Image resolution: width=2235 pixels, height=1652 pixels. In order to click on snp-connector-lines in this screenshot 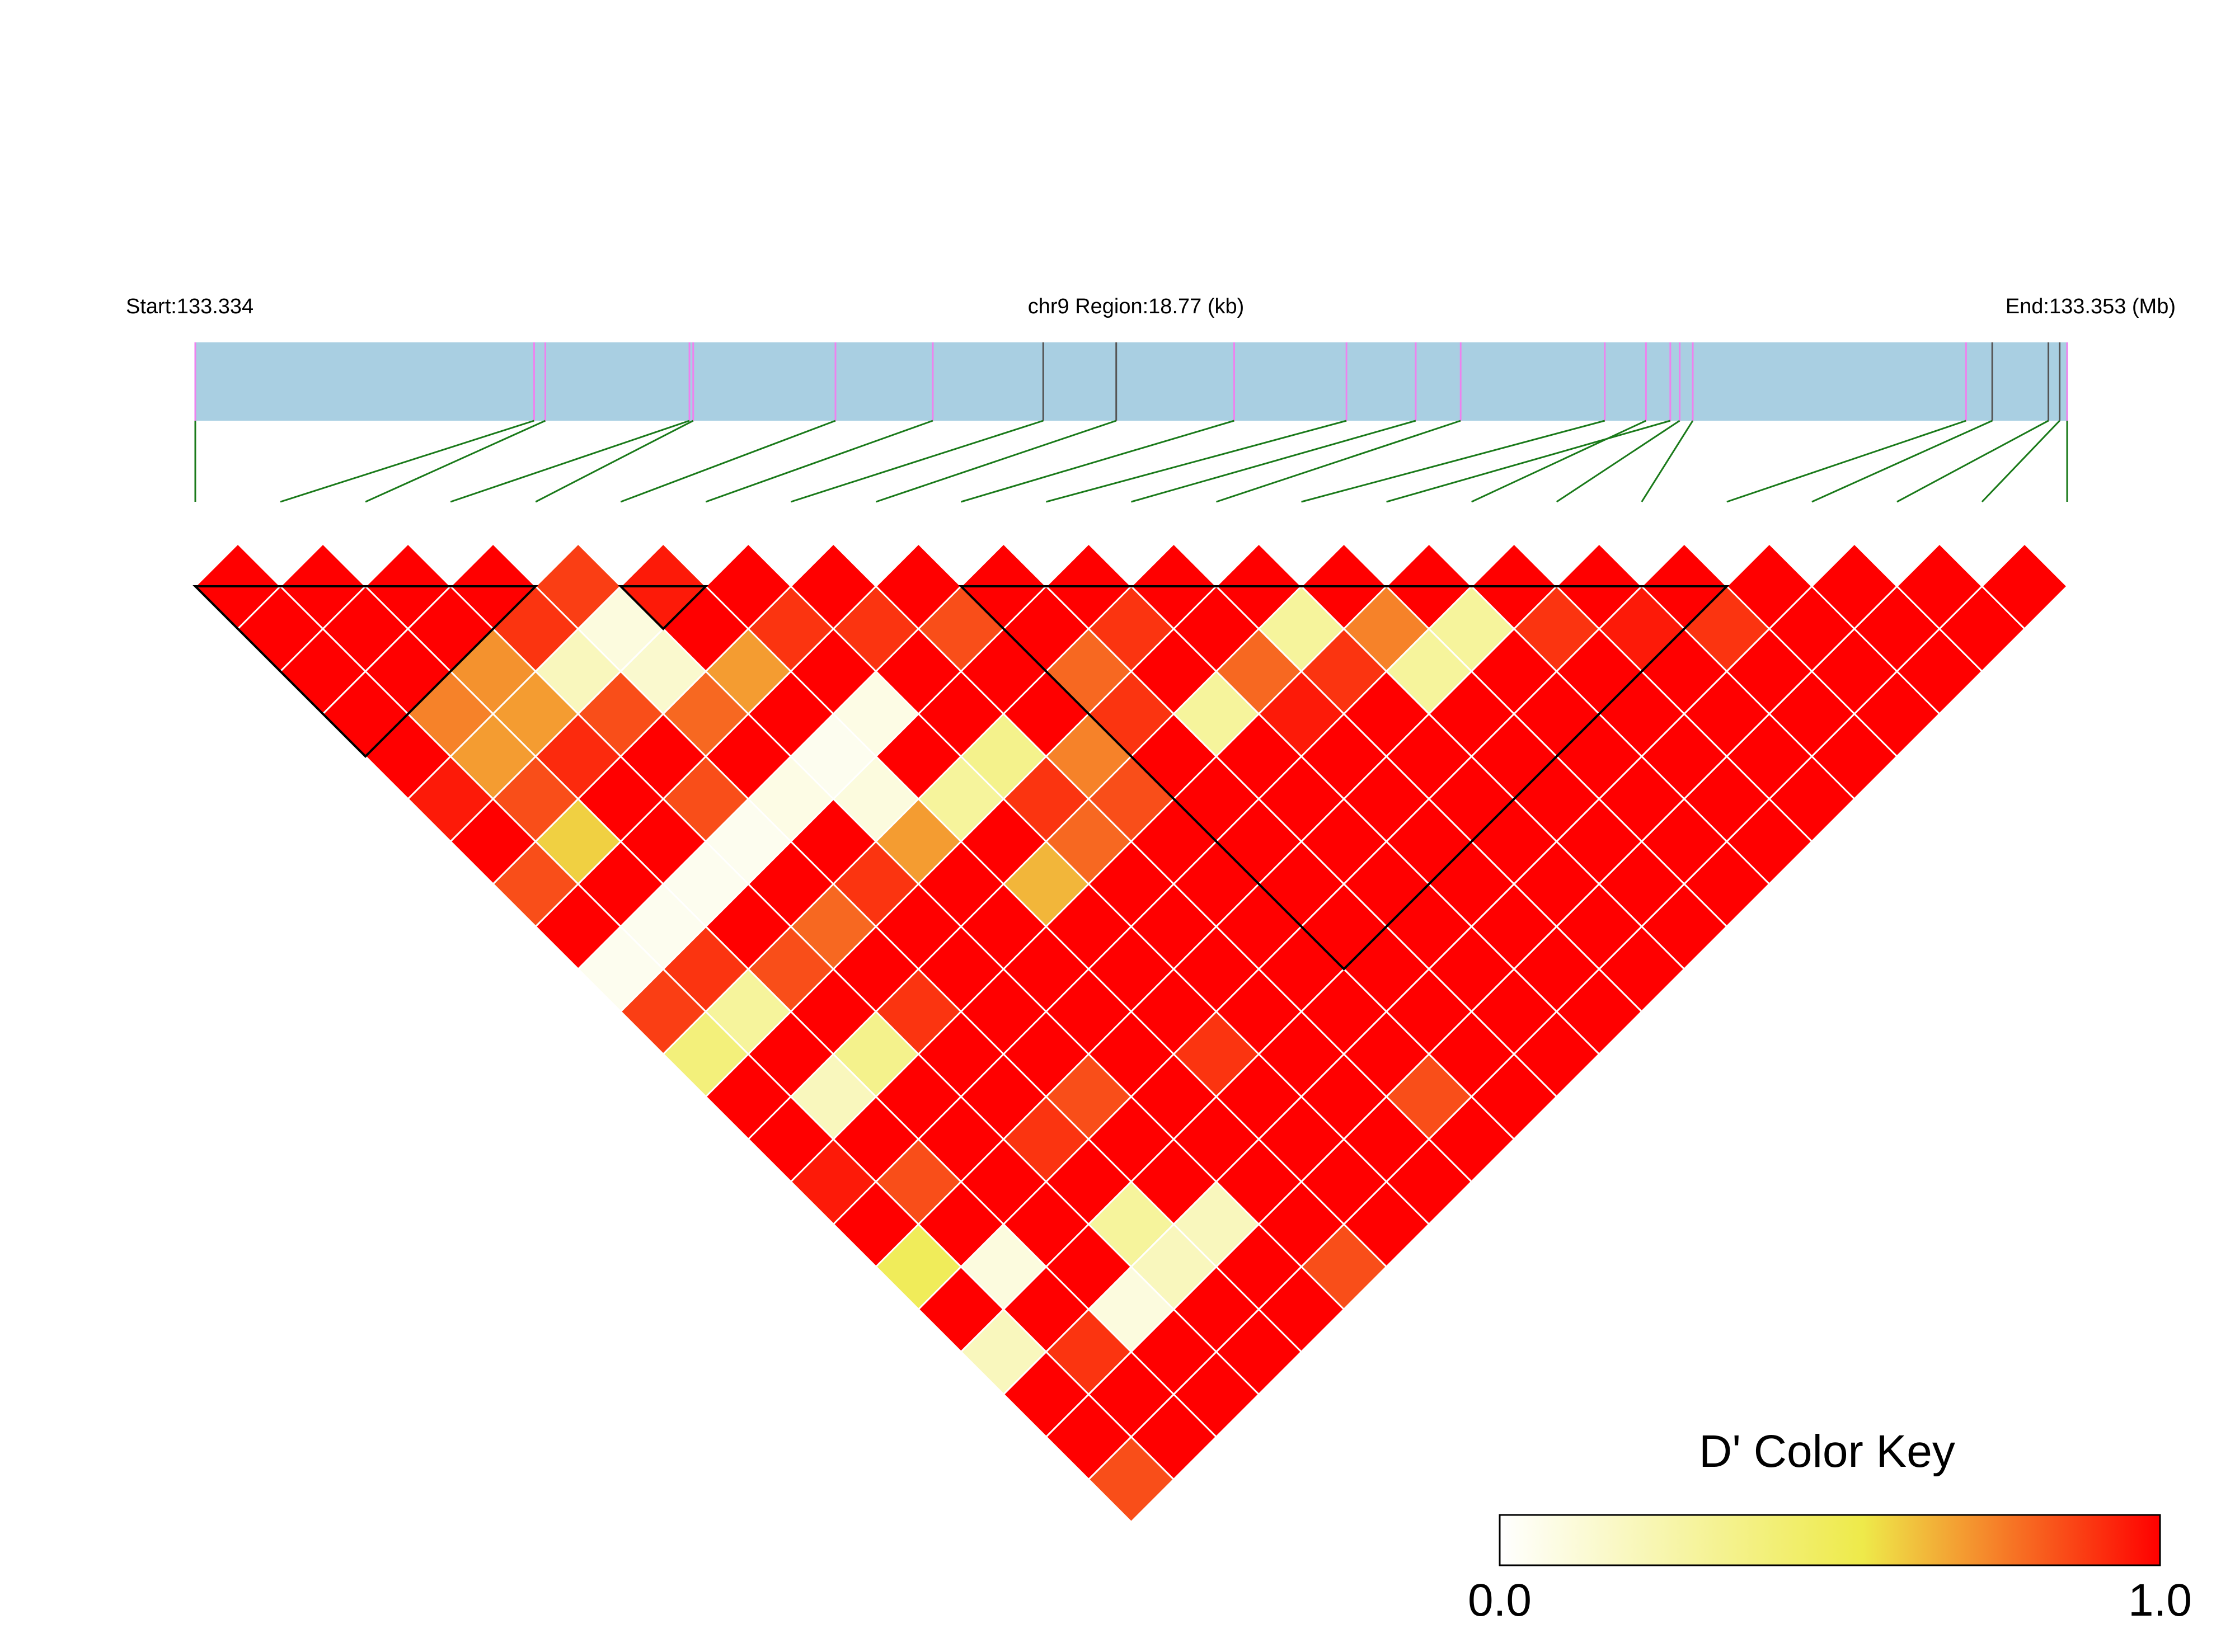, I will do `click(1131, 462)`.